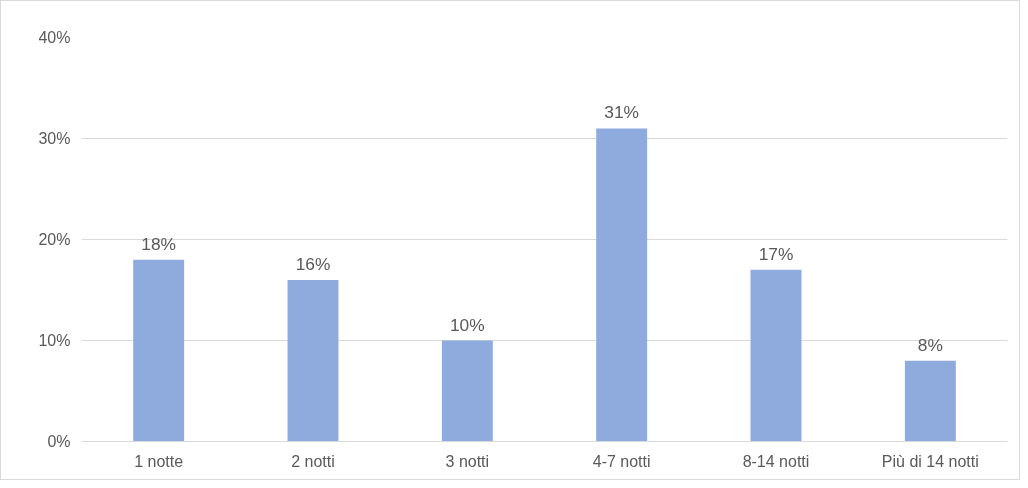  I want to click on y-tick-label: 30%, so click(54, 138).